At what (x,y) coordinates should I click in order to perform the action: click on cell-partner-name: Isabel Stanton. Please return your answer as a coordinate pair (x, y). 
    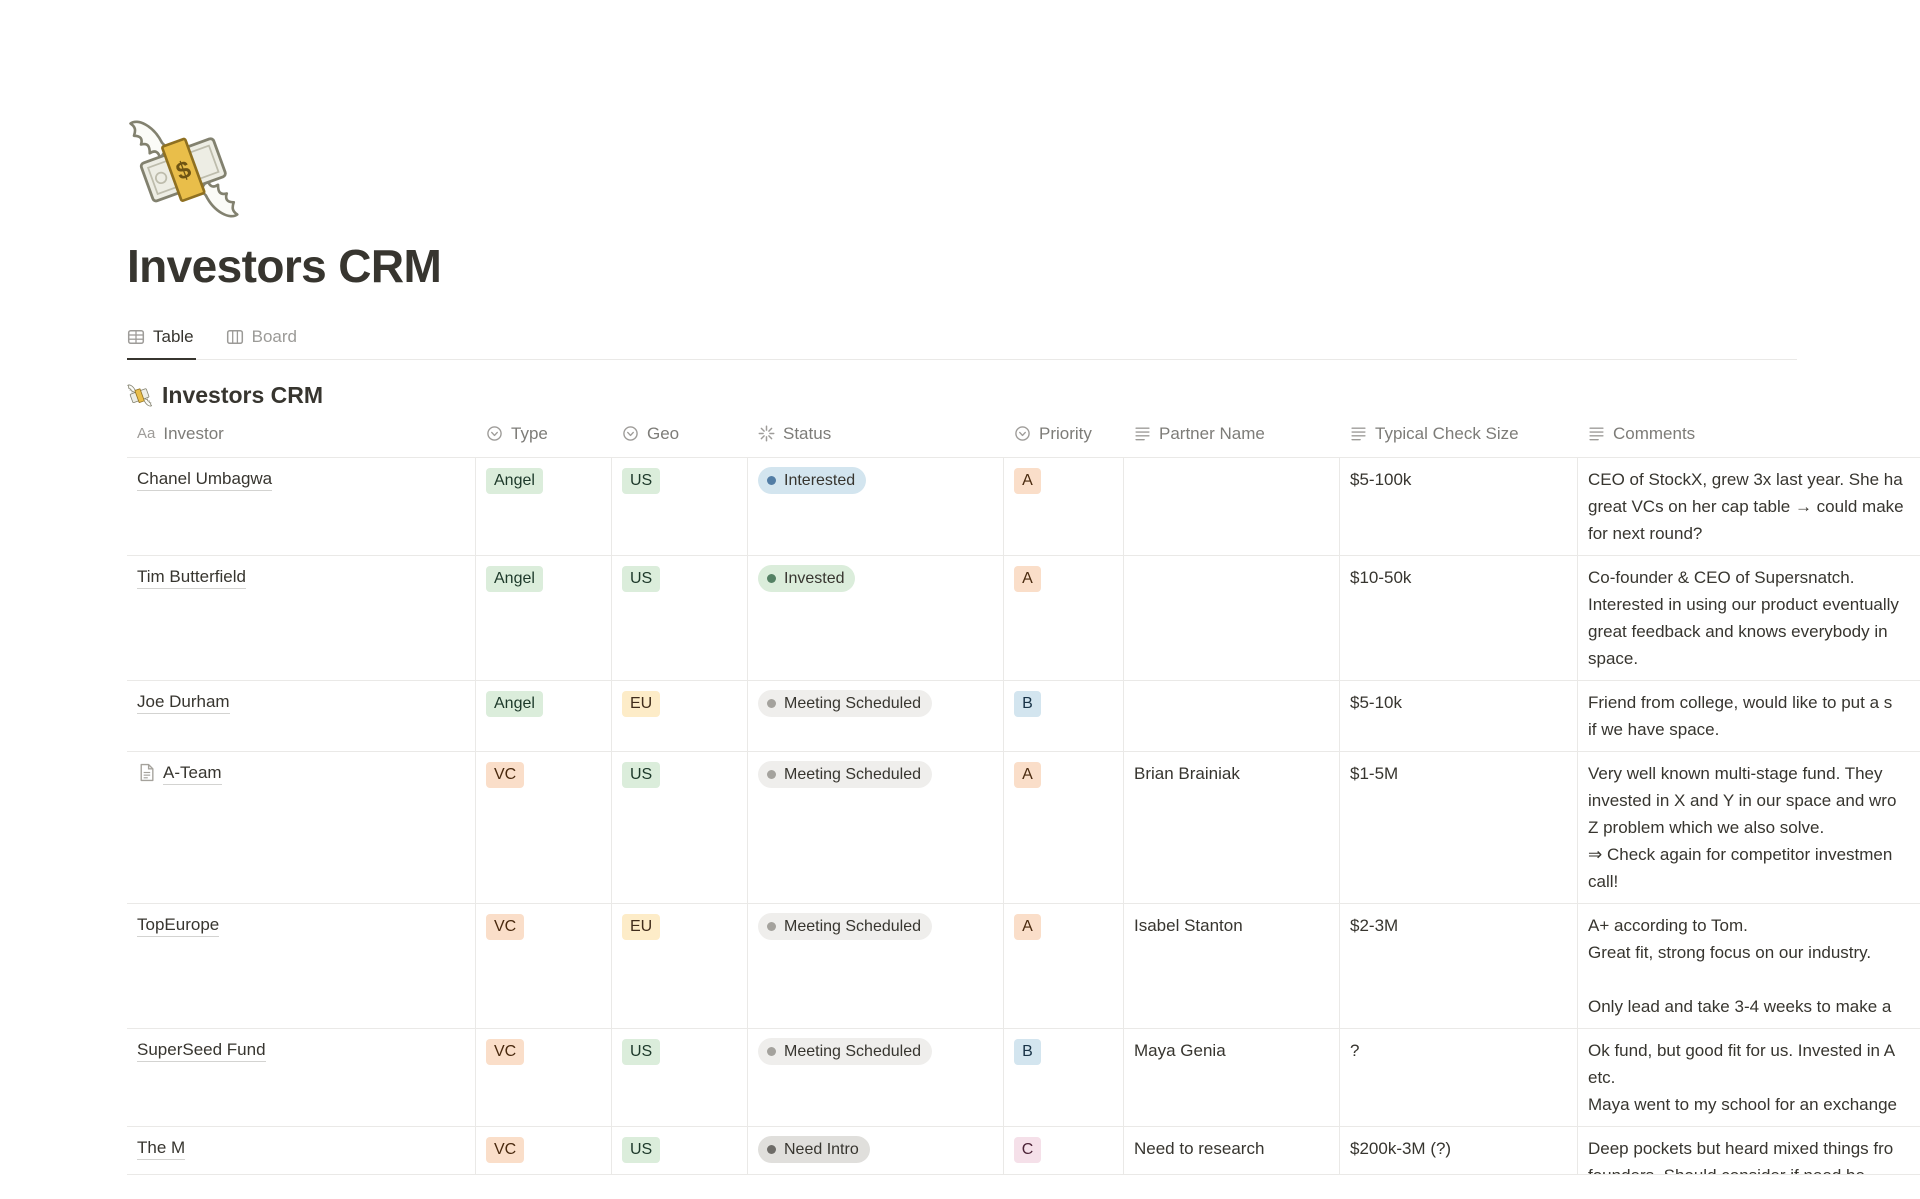
    Looking at the image, I should click on (1232, 965).